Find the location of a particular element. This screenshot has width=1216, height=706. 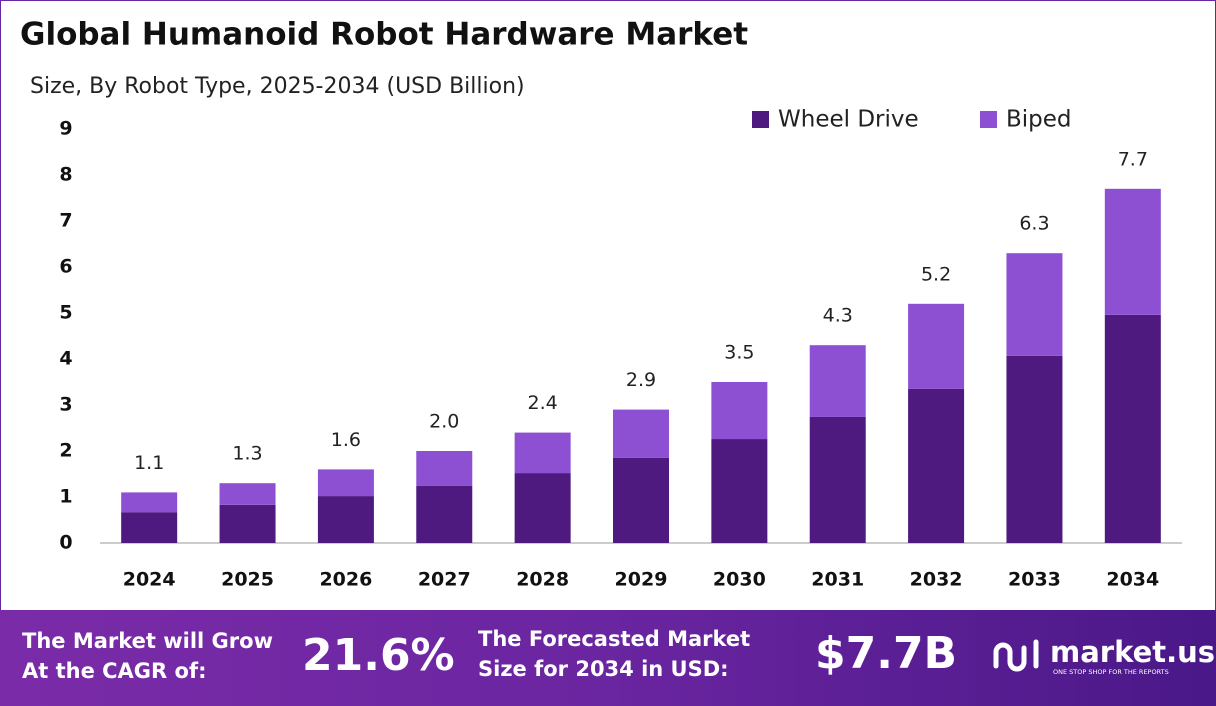

brand: market.us is located at coordinates (1132, 652).